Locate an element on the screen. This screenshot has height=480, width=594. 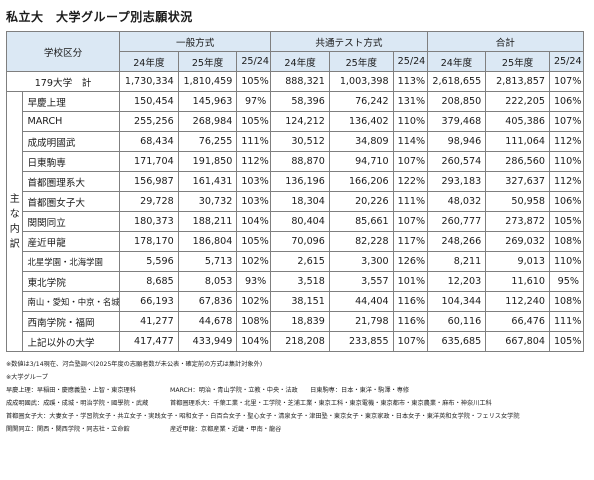
count-cell: 1,810,459 is located at coordinates (207, 81).